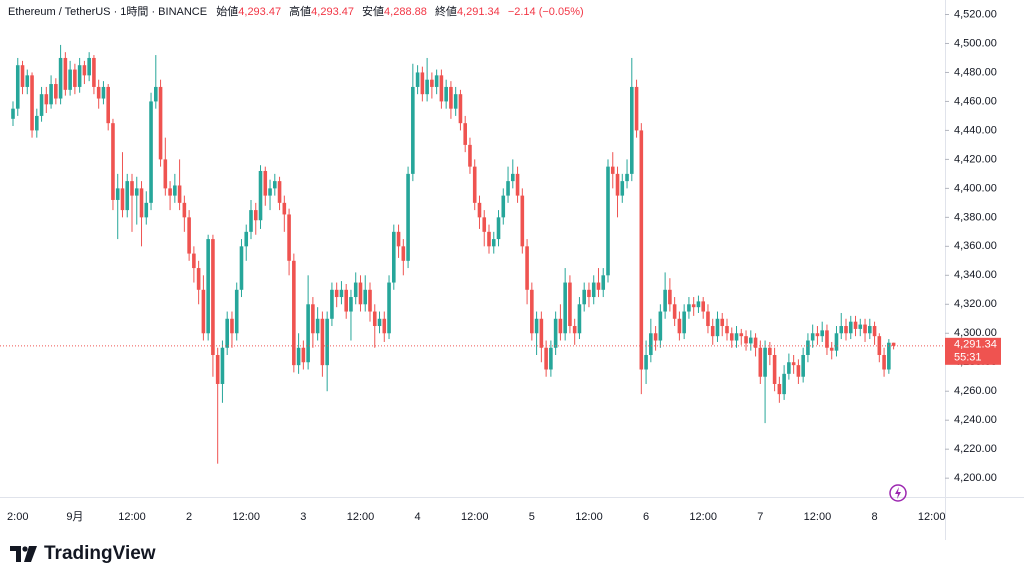 This screenshot has height=581, width=1024. I want to click on y-tick-label: 4,200.00, so click(975, 478).